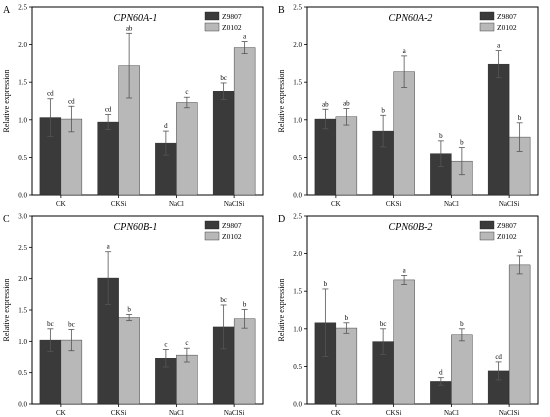  What do you see at coordinates (7, 10) in the screenshot?
I see `panel-label: A` at bounding box center [7, 10].